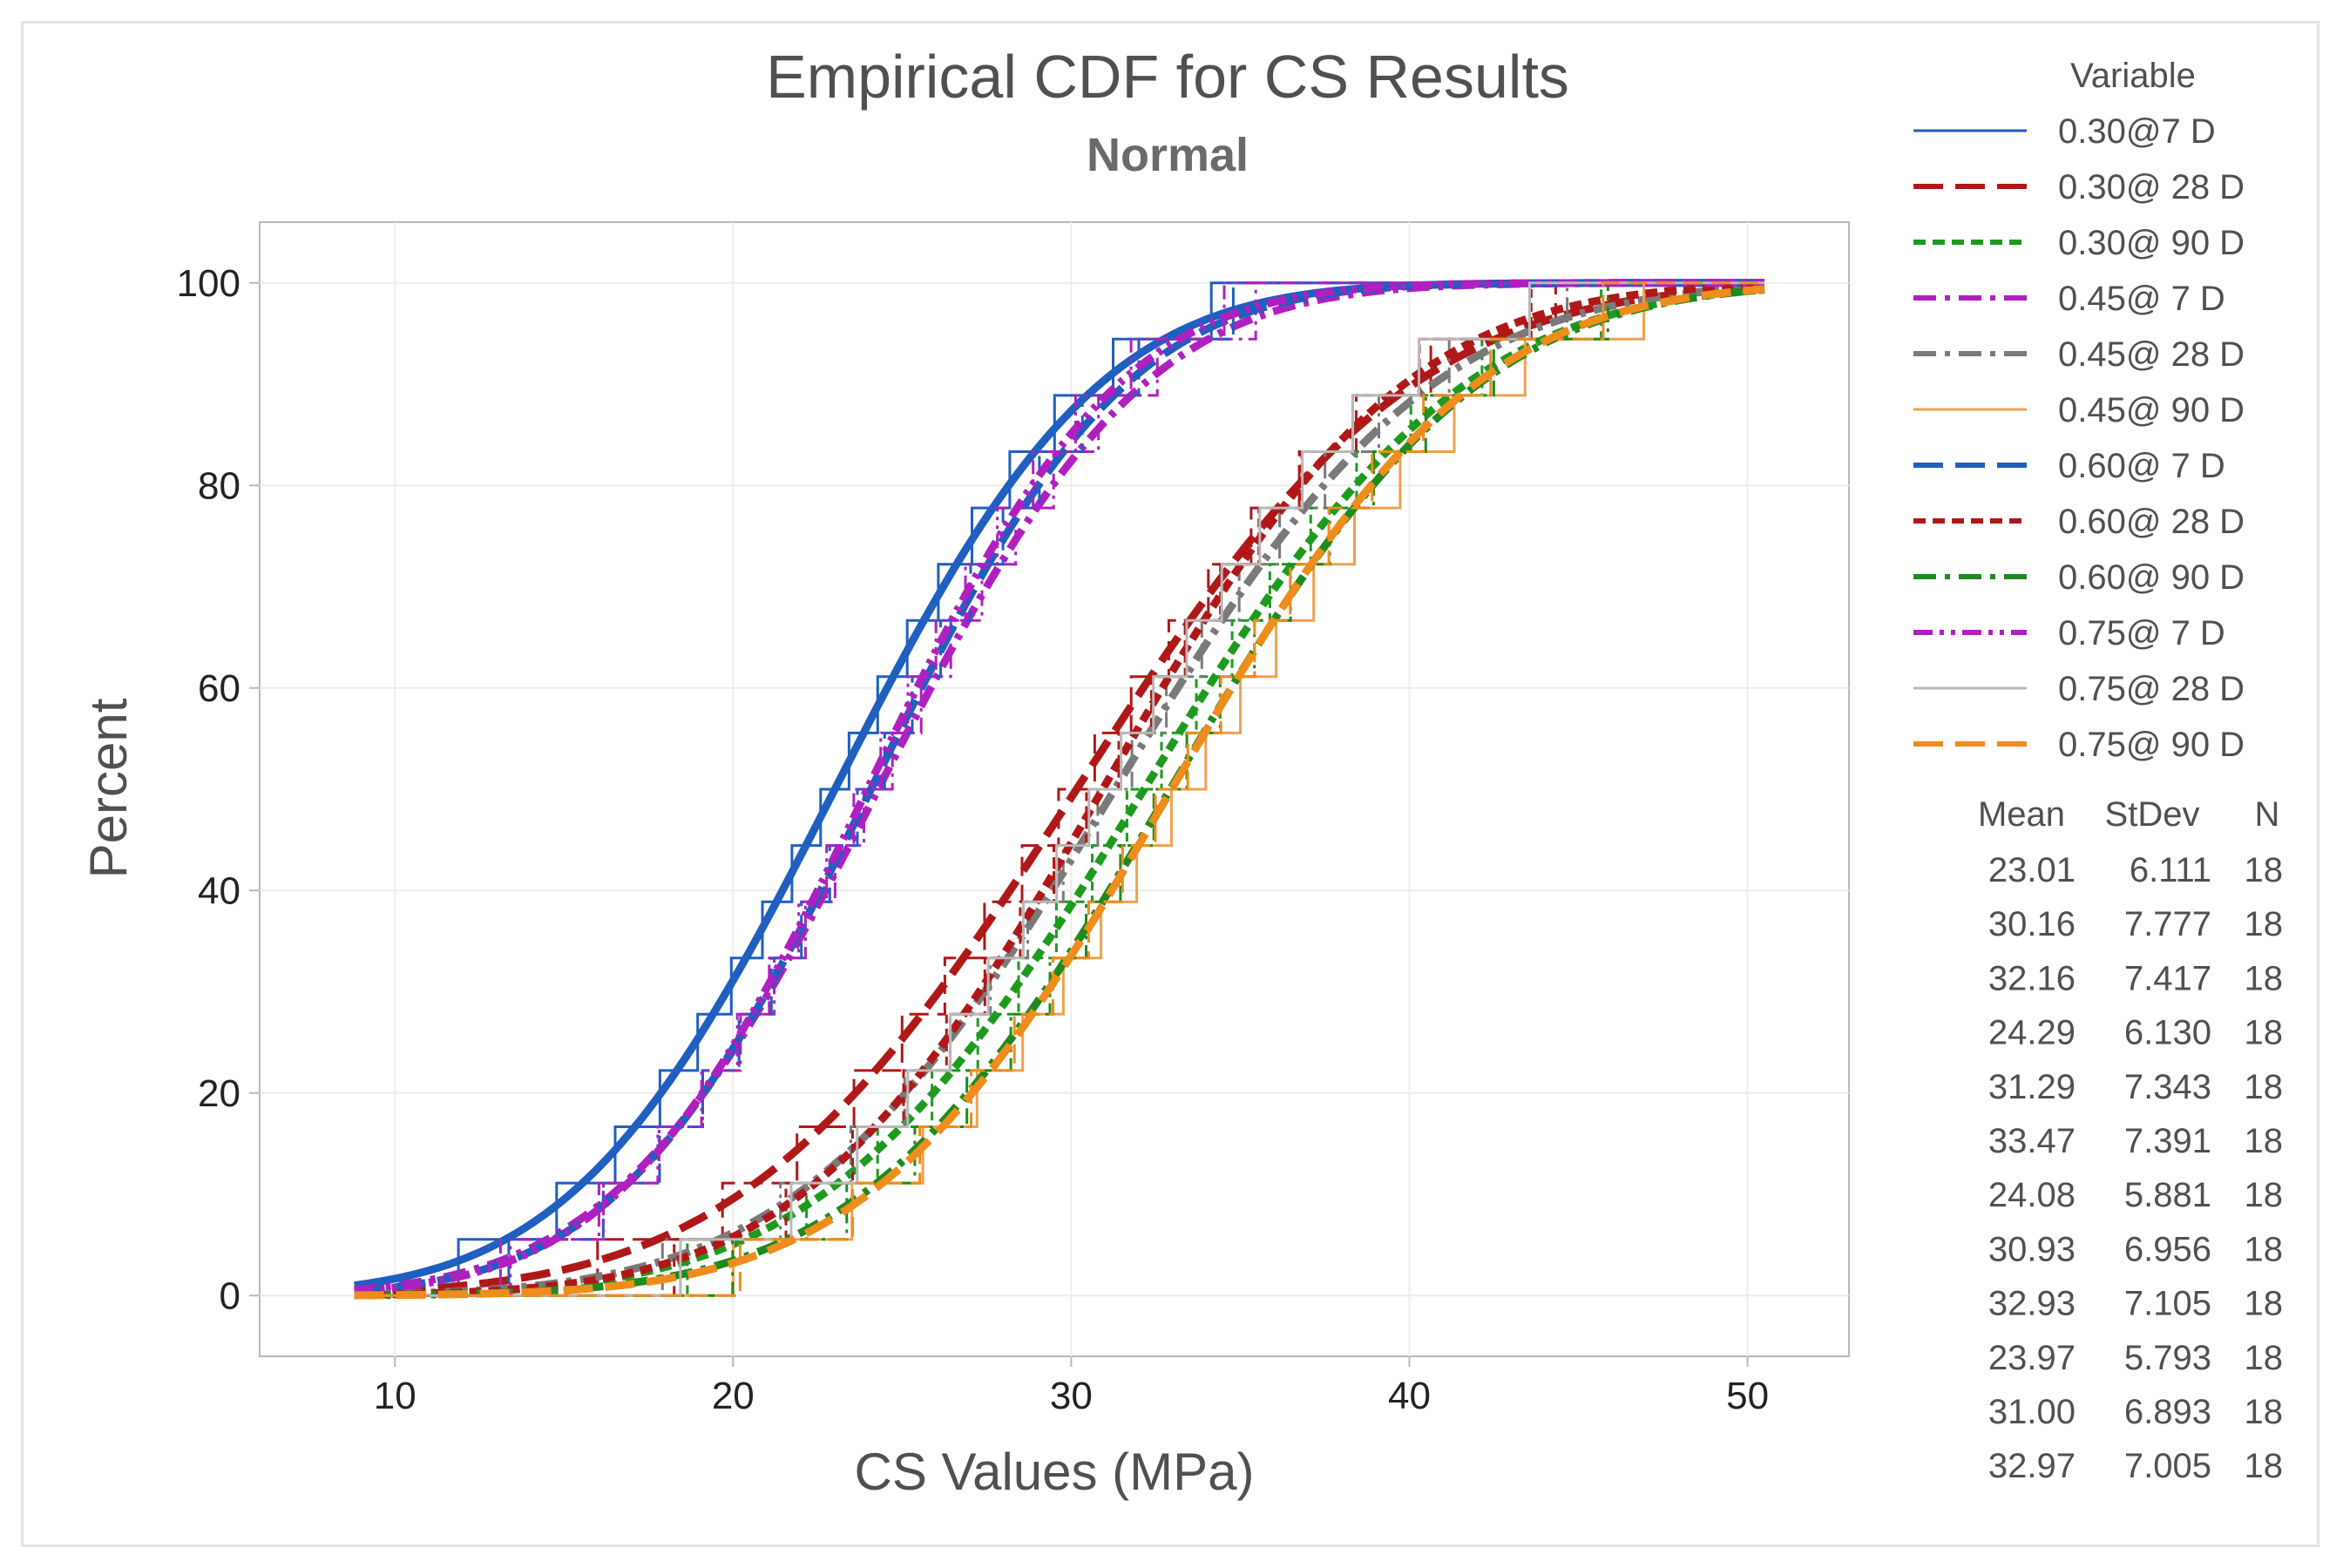  I want to click on x-tick-label: 10, so click(395, 1396).